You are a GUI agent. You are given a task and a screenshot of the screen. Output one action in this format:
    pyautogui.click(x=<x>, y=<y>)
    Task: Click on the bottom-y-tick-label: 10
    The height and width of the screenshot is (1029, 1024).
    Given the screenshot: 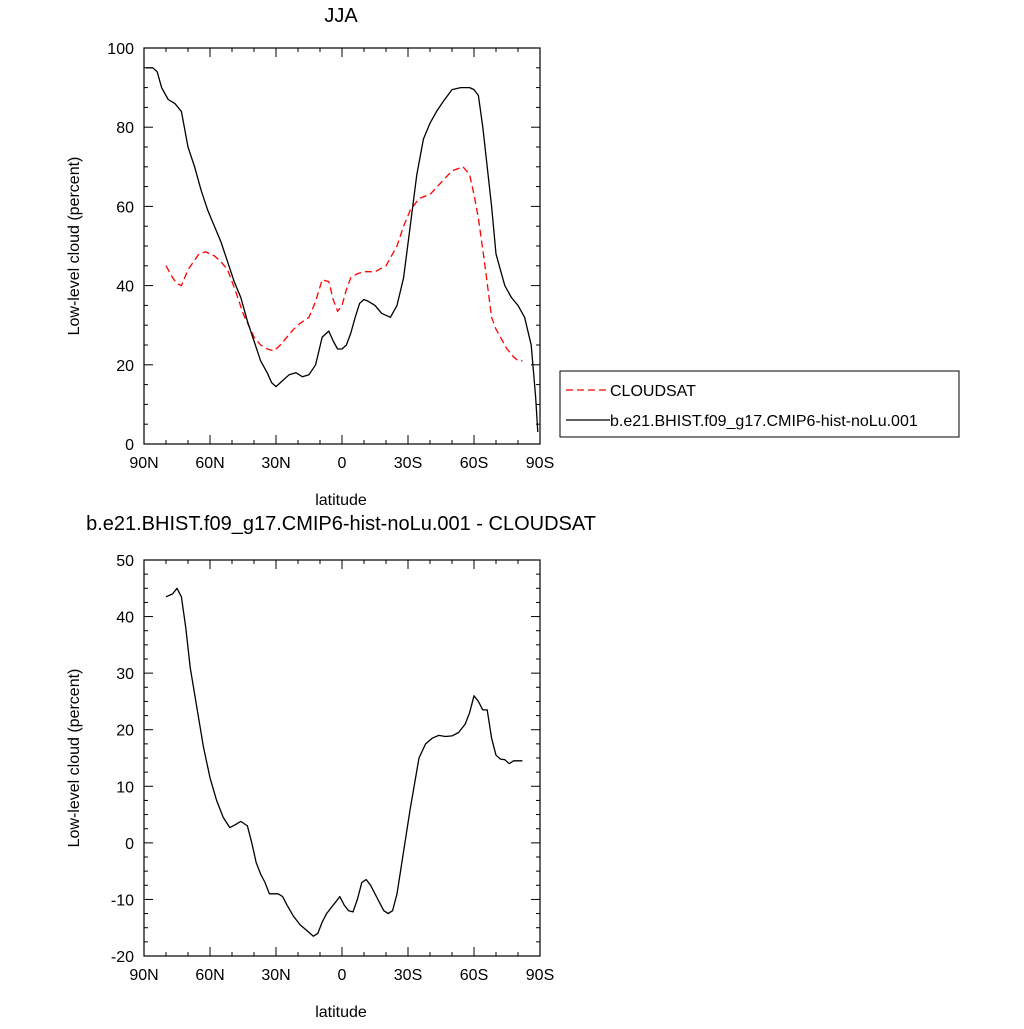 What is the action you would take?
    pyautogui.click(x=125, y=787)
    